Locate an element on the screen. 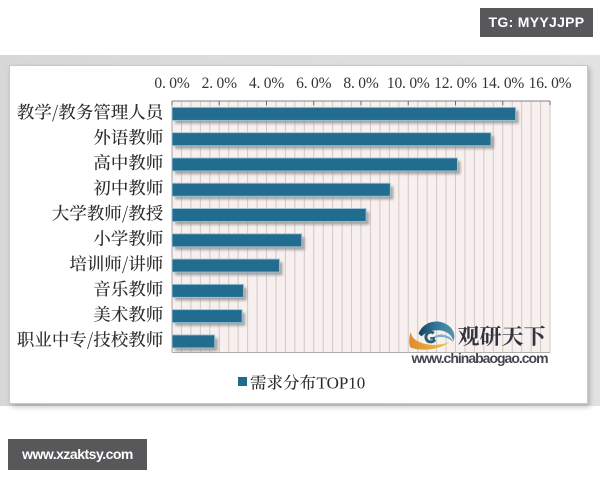 Image resolution: width=600 pixels, height=480 pixels. svg-text: 6. 0% is located at coordinates (313, 83).